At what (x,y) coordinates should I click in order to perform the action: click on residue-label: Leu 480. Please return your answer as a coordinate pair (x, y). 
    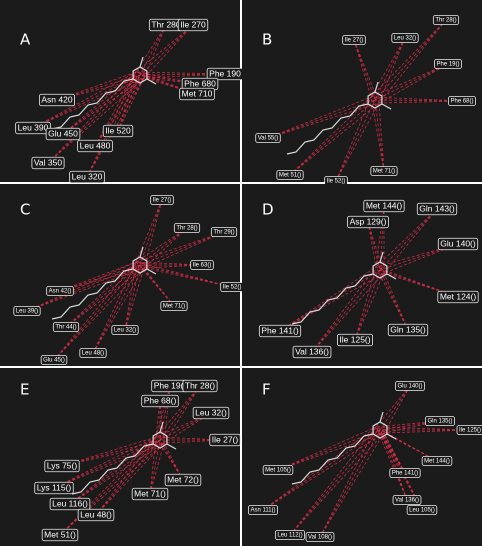
    Looking at the image, I should click on (95, 145).